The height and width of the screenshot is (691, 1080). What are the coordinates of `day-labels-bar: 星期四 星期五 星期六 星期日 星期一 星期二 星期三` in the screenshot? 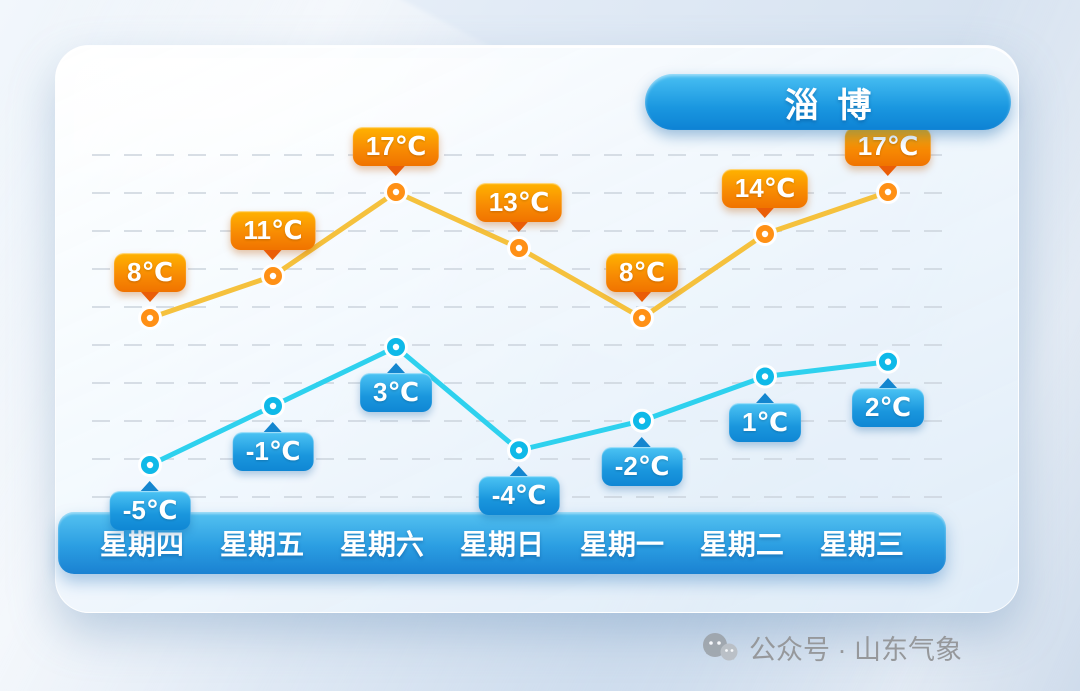 It's located at (502, 543).